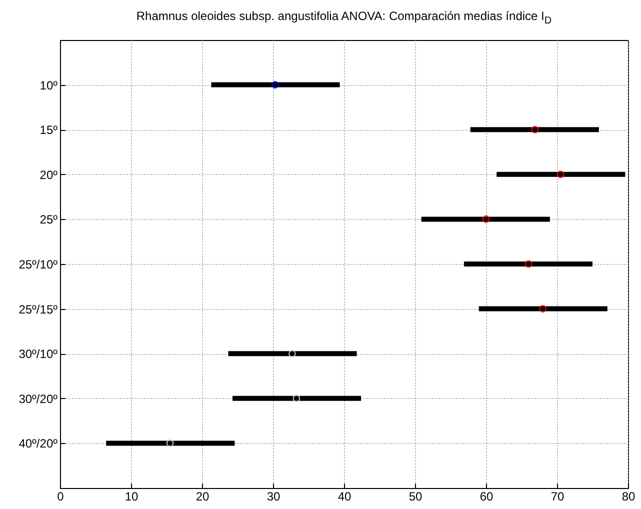 Image resolution: width=641 pixels, height=509 pixels. Describe the element at coordinates (344, 17) in the screenshot. I see `chart-title: Rhamnus oleoides subsp. angustifolia ANOVA: Comparación medias índice I$_{D}$` at that location.